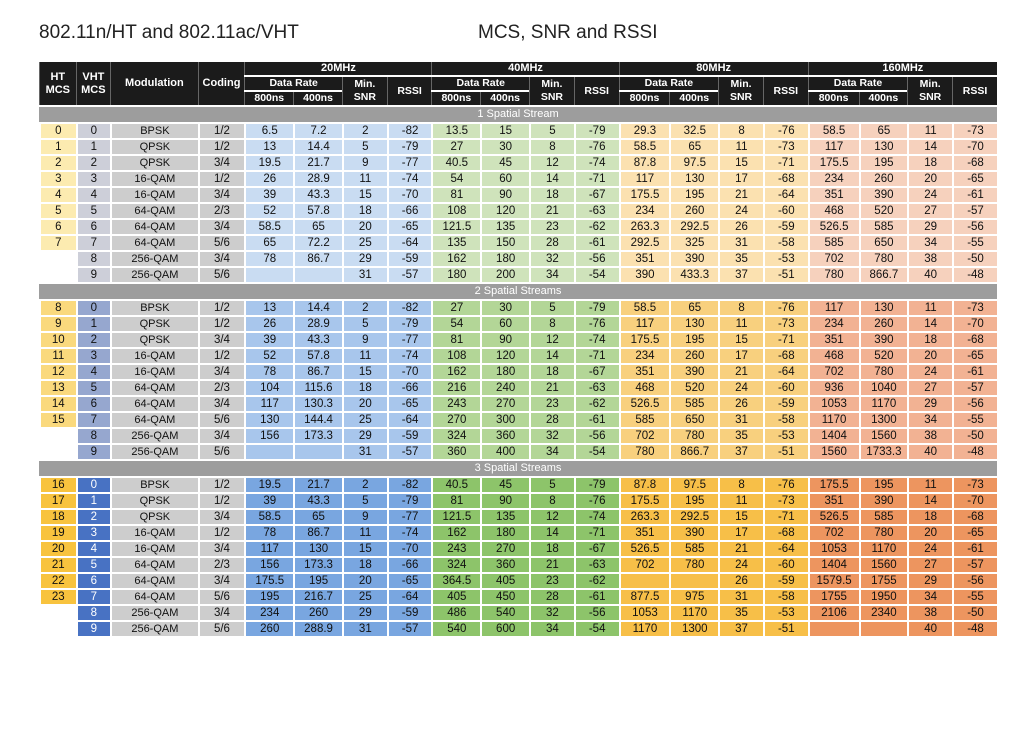  Describe the element at coordinates (456, 501) in the screenshot. I see `cell-rate-800-40: 81` at that location.